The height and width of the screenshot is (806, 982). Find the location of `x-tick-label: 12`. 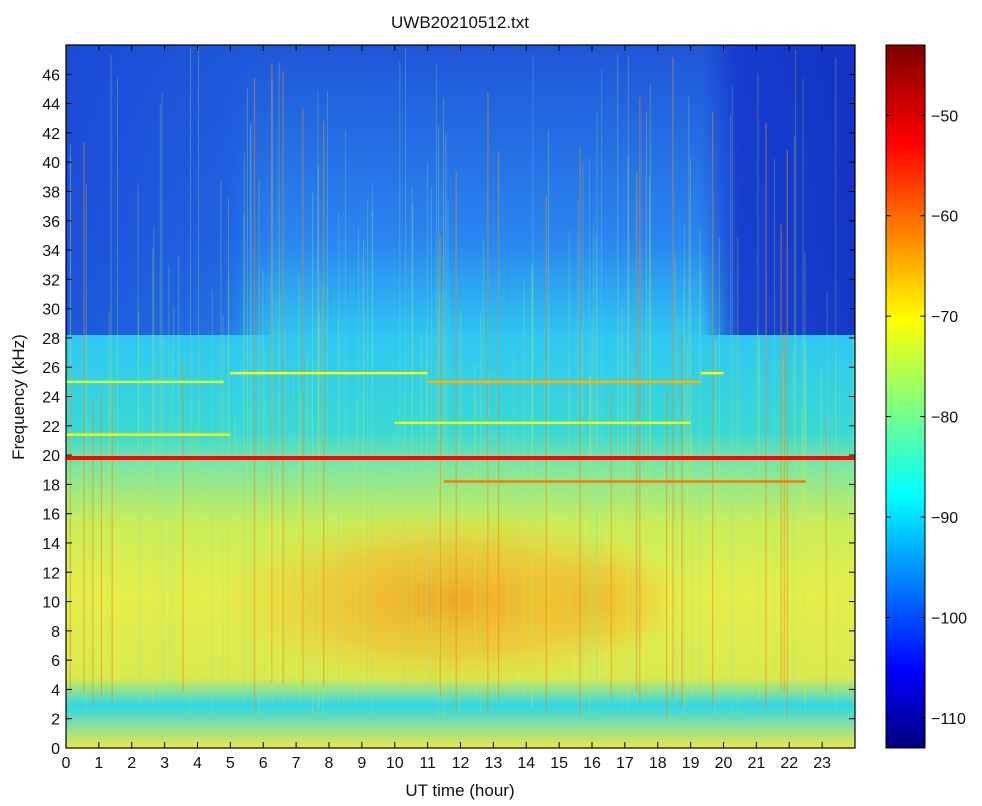

x-tick-label: 12 is located at coordinates (461, 763).